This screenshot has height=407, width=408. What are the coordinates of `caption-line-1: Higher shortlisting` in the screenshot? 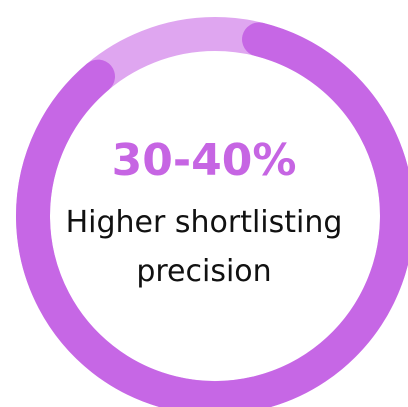 It's located at (204, 222).